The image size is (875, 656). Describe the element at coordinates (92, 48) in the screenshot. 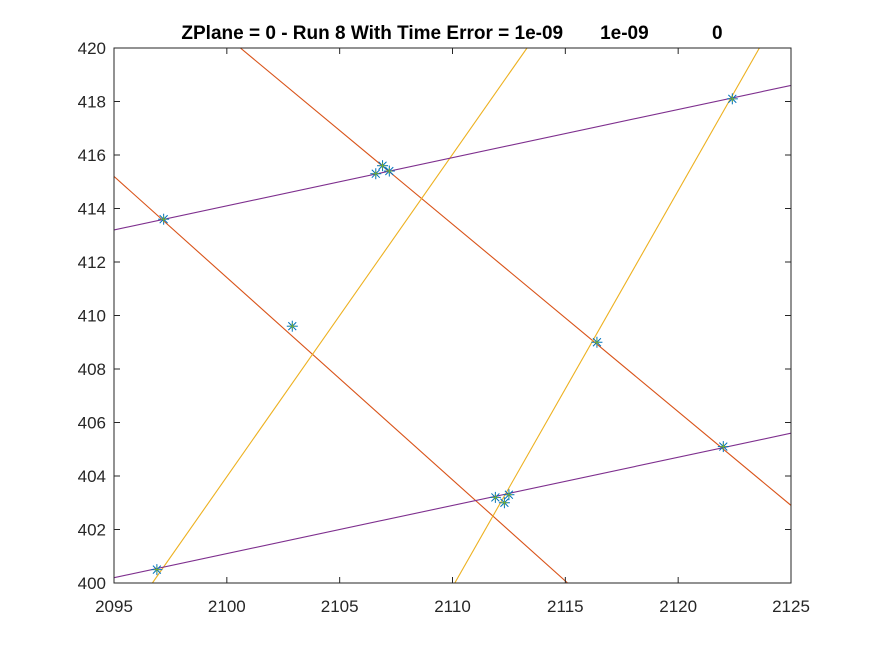

I see `y-tick-label: 420` at that location.